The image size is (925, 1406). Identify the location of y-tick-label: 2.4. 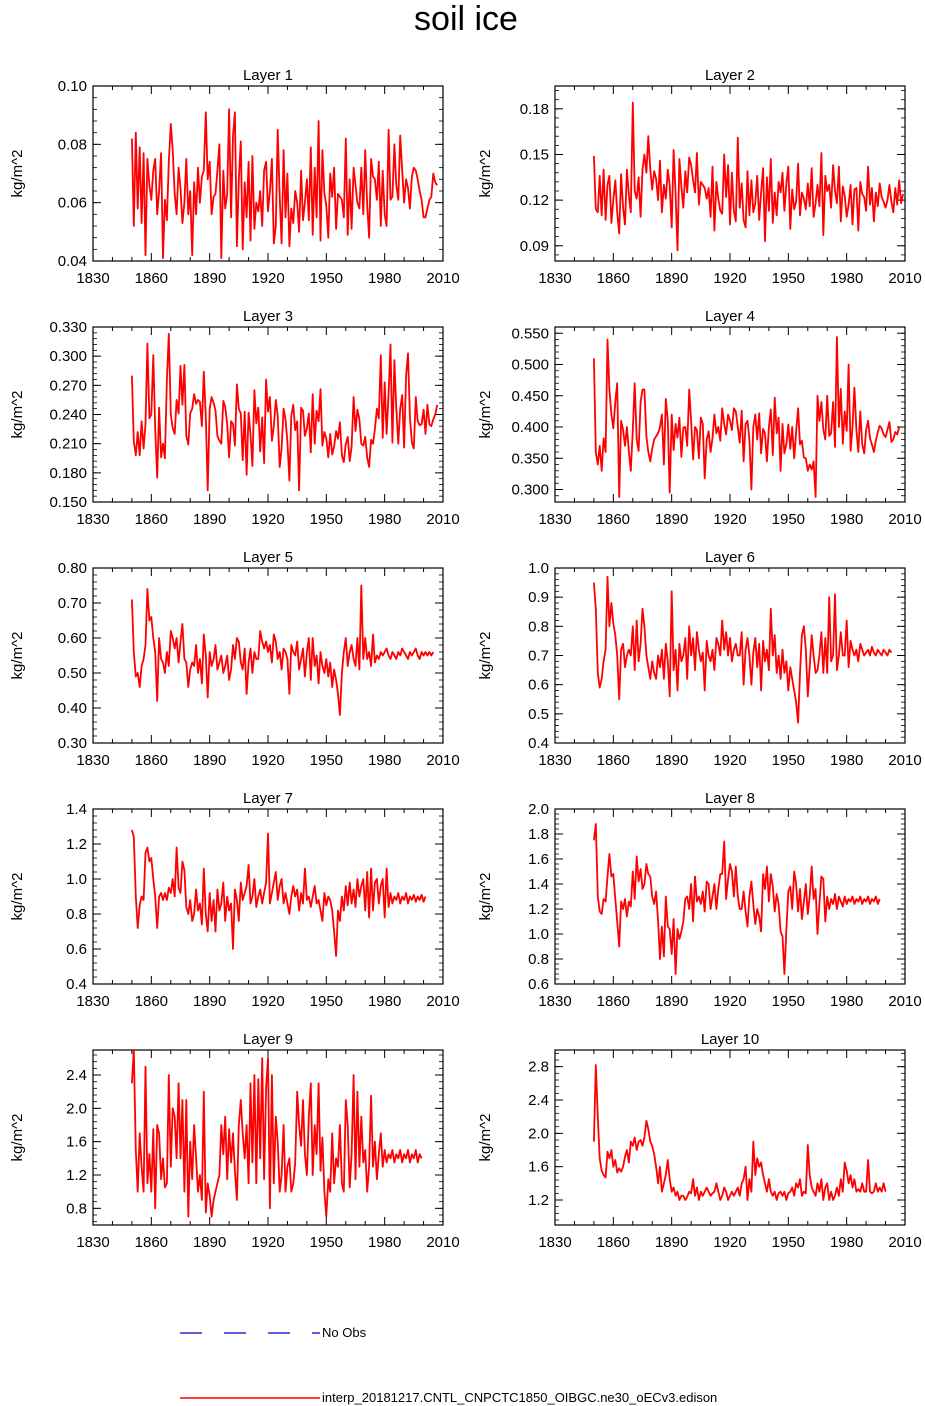
(76, 1075).